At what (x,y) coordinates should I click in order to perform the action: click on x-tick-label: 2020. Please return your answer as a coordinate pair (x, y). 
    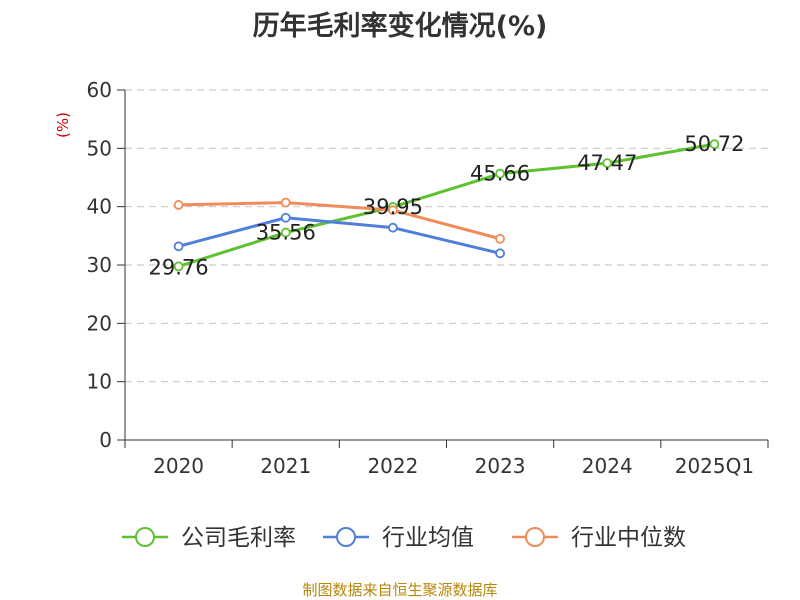
    Looking at the image, I should click on (178, 466).